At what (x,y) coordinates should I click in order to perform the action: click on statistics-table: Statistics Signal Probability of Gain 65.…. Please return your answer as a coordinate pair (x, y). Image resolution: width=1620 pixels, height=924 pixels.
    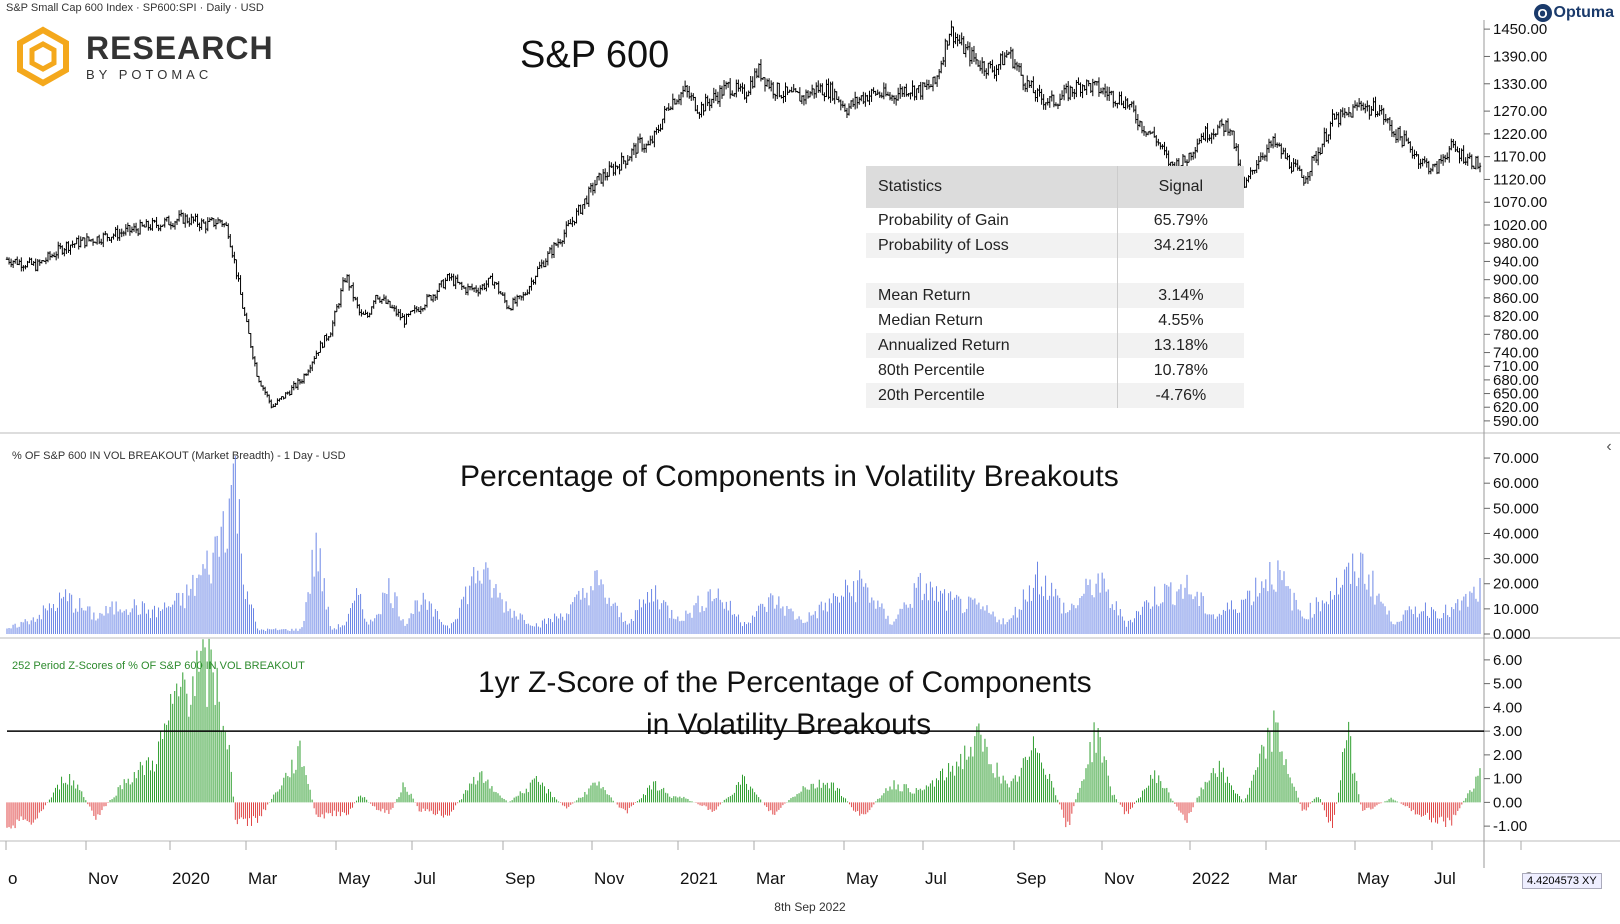
    Looking at the image, I should click on (1055, 287).